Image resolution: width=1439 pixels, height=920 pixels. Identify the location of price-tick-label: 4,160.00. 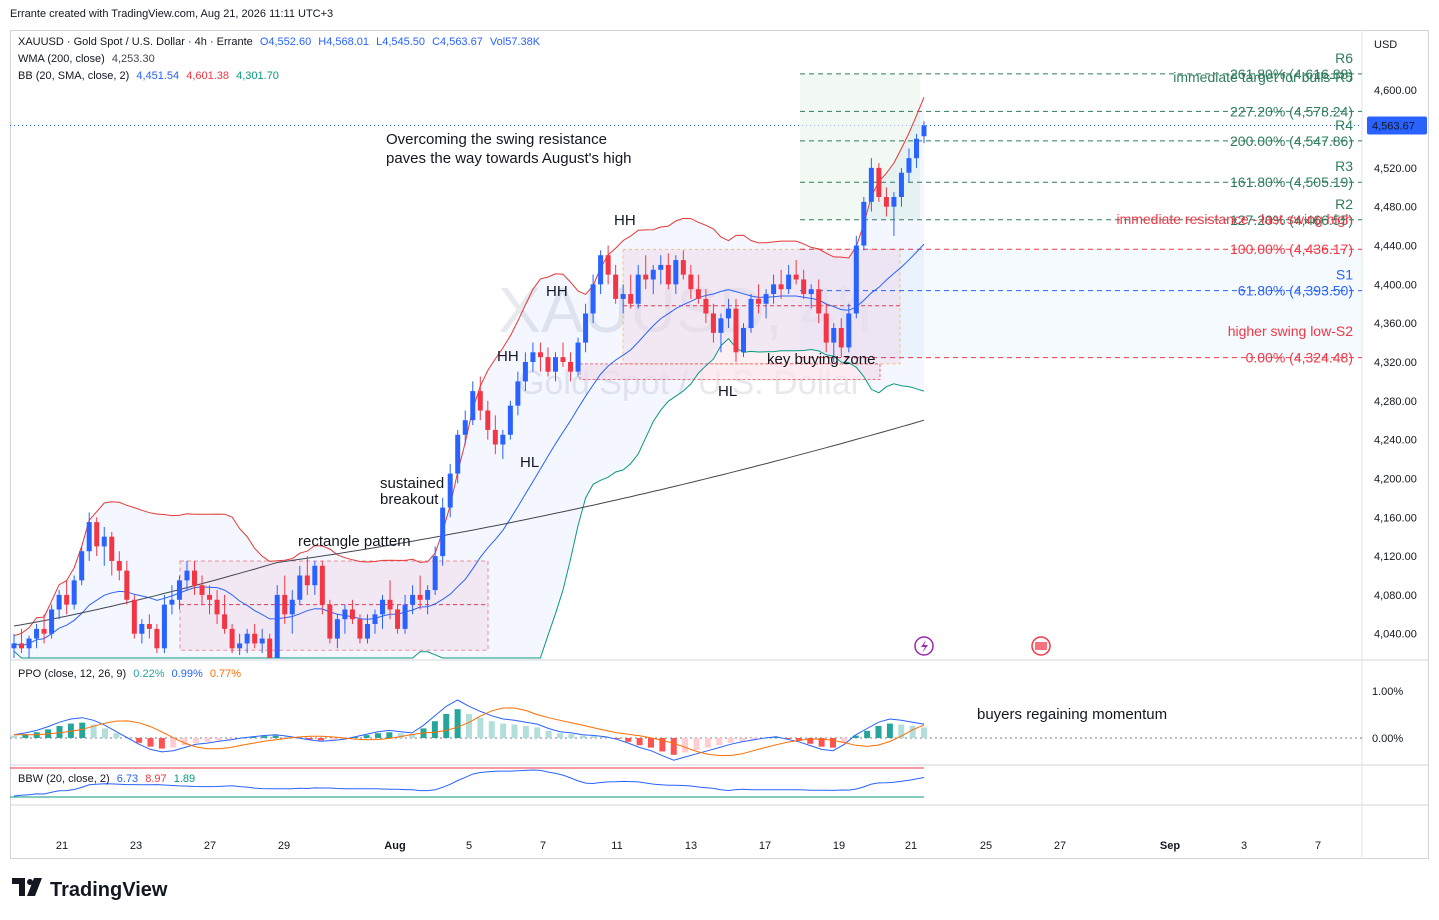
(1395, 518).